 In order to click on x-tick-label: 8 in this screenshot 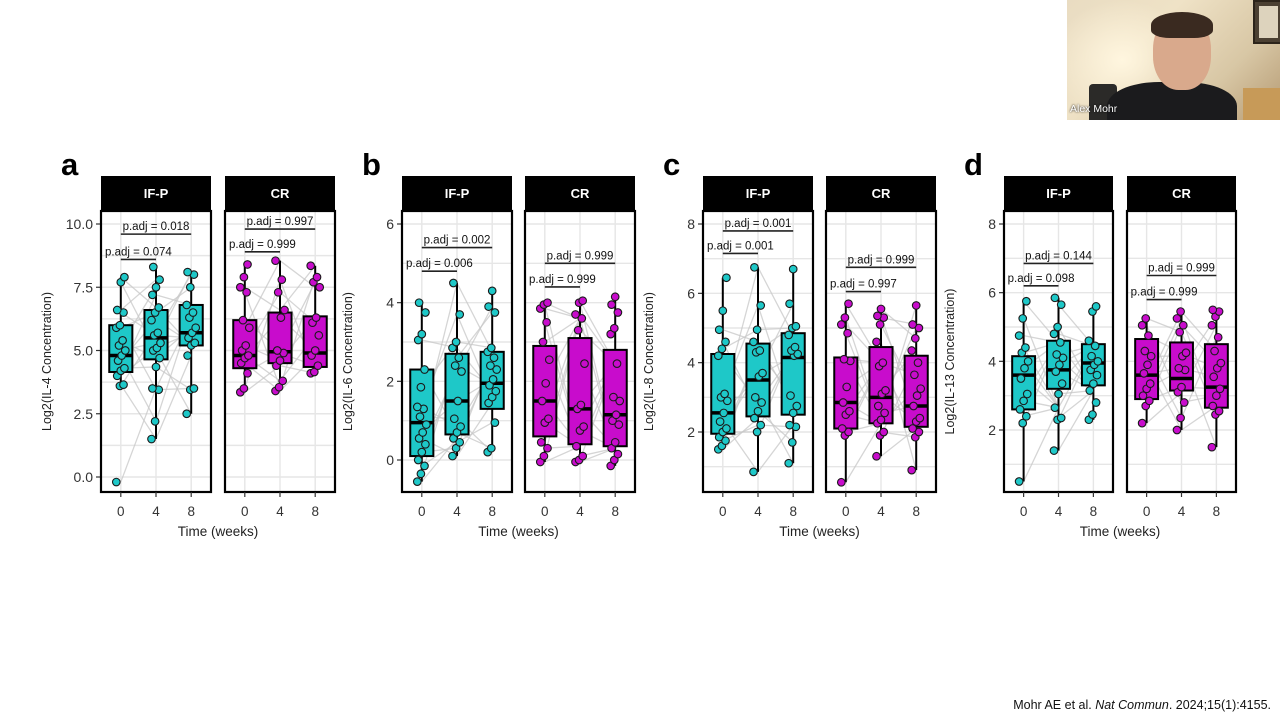, I will do `click(615, 511)`.